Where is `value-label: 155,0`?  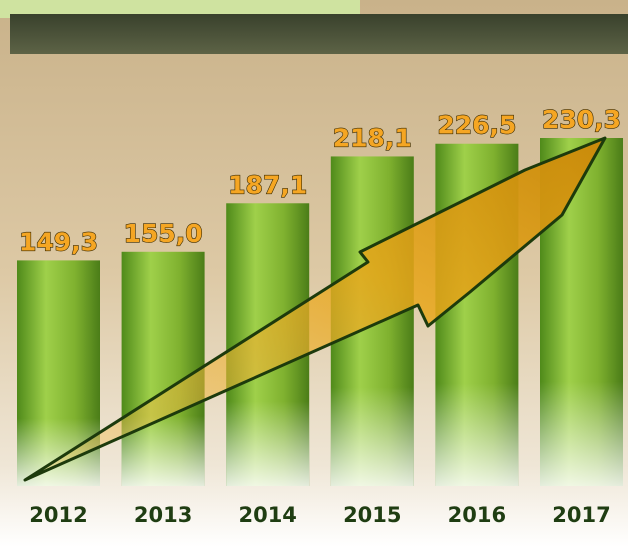 value-label: 155,0 is located at coordinates (163, 233).